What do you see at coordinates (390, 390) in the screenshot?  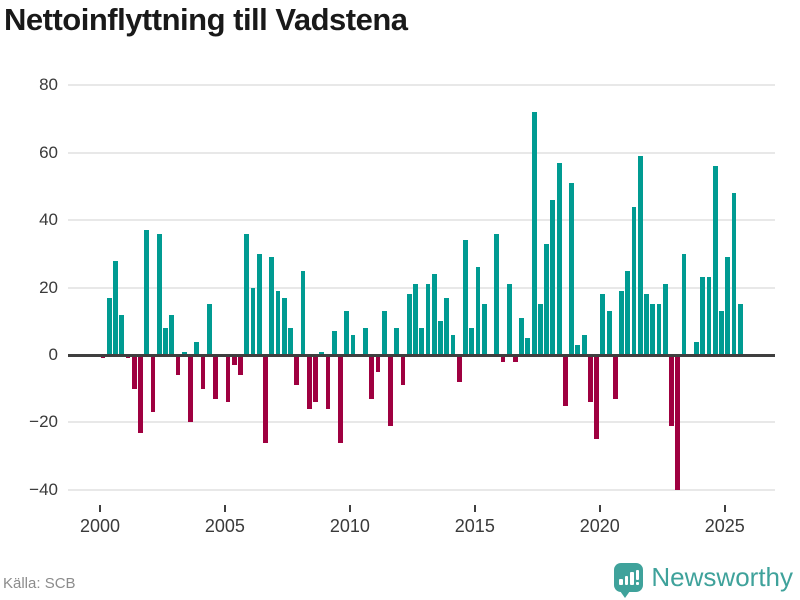 I see `bar-2011-q3` at bounding box center [390, 390].